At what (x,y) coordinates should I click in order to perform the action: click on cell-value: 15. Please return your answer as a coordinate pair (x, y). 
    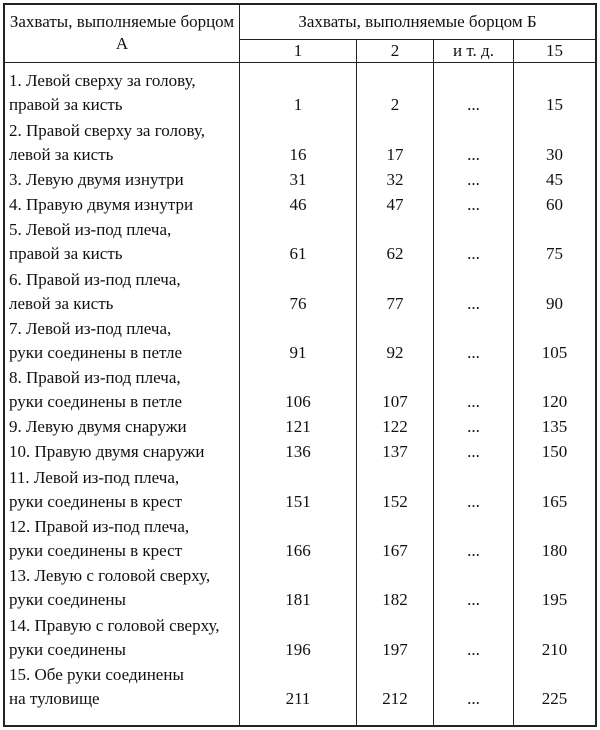
    Looking at the image, I should click on (555, 90).